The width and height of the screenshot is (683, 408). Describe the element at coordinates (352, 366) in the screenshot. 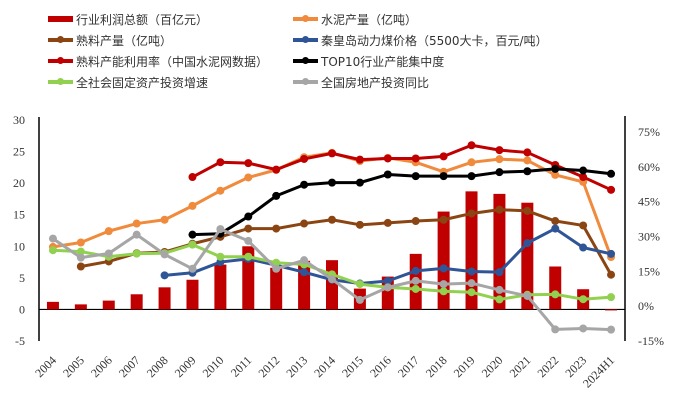

I see `x-tick-label: 2015` at that location.